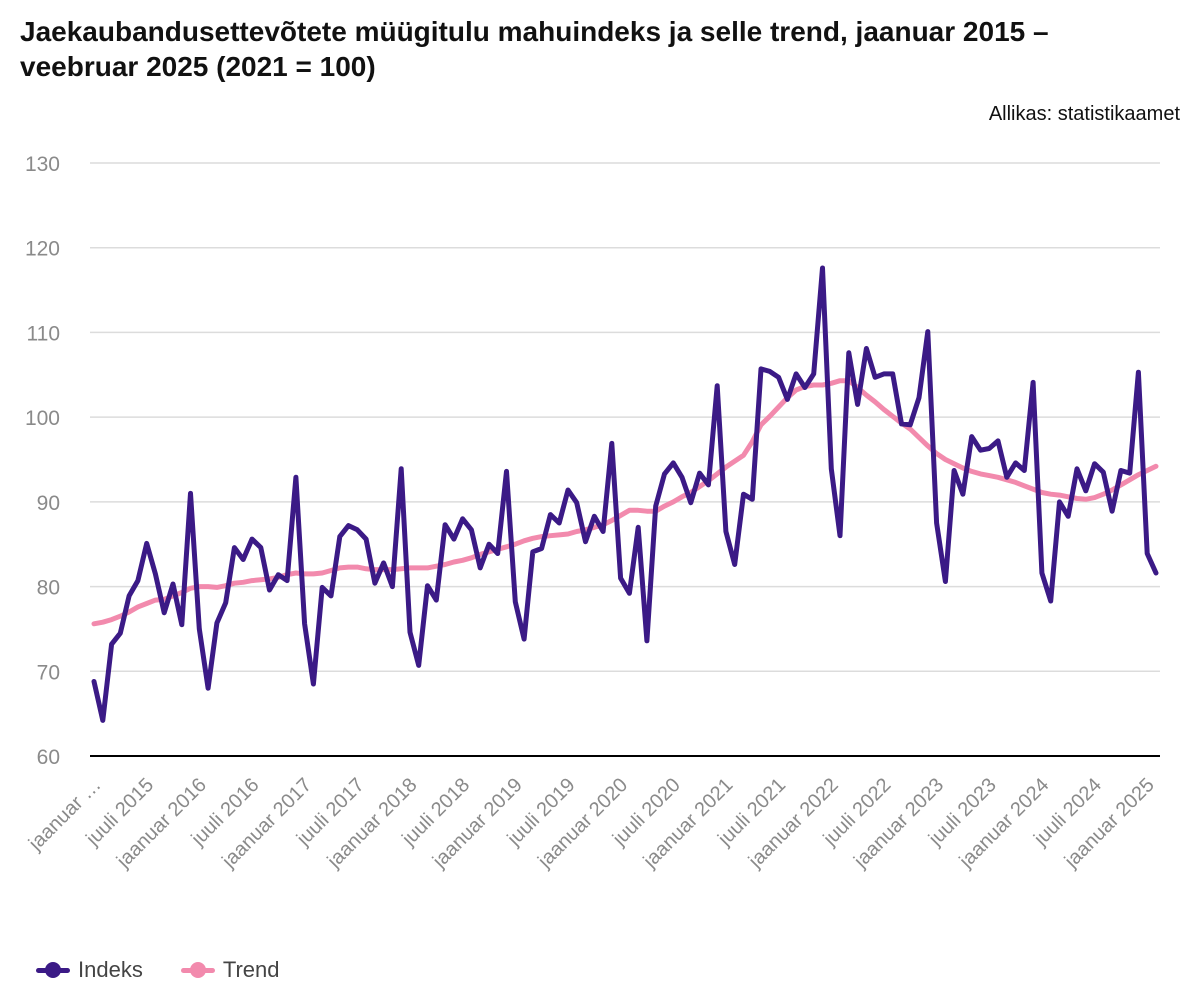 This screenshot has width=1200, height=1000. I want to click on y-tick-label: 60, so click(48, 757).